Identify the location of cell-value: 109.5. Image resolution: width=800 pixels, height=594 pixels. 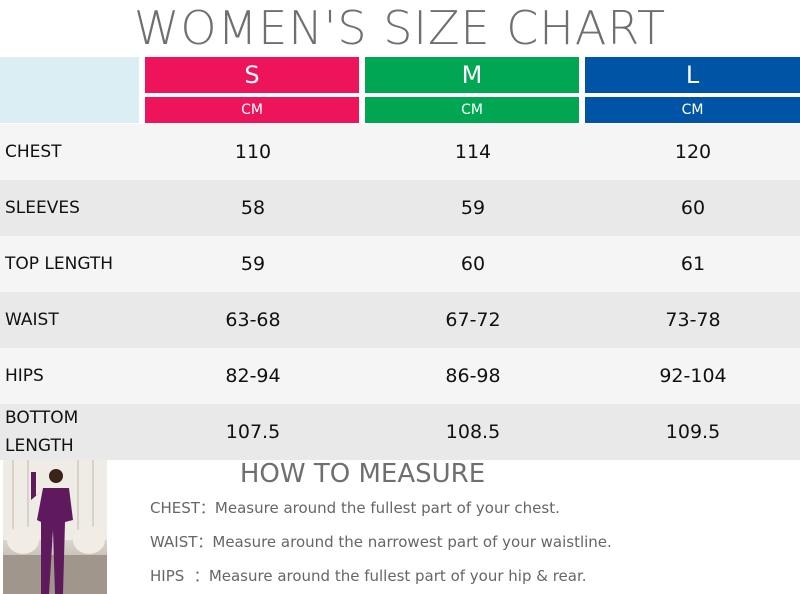
(693, 432).